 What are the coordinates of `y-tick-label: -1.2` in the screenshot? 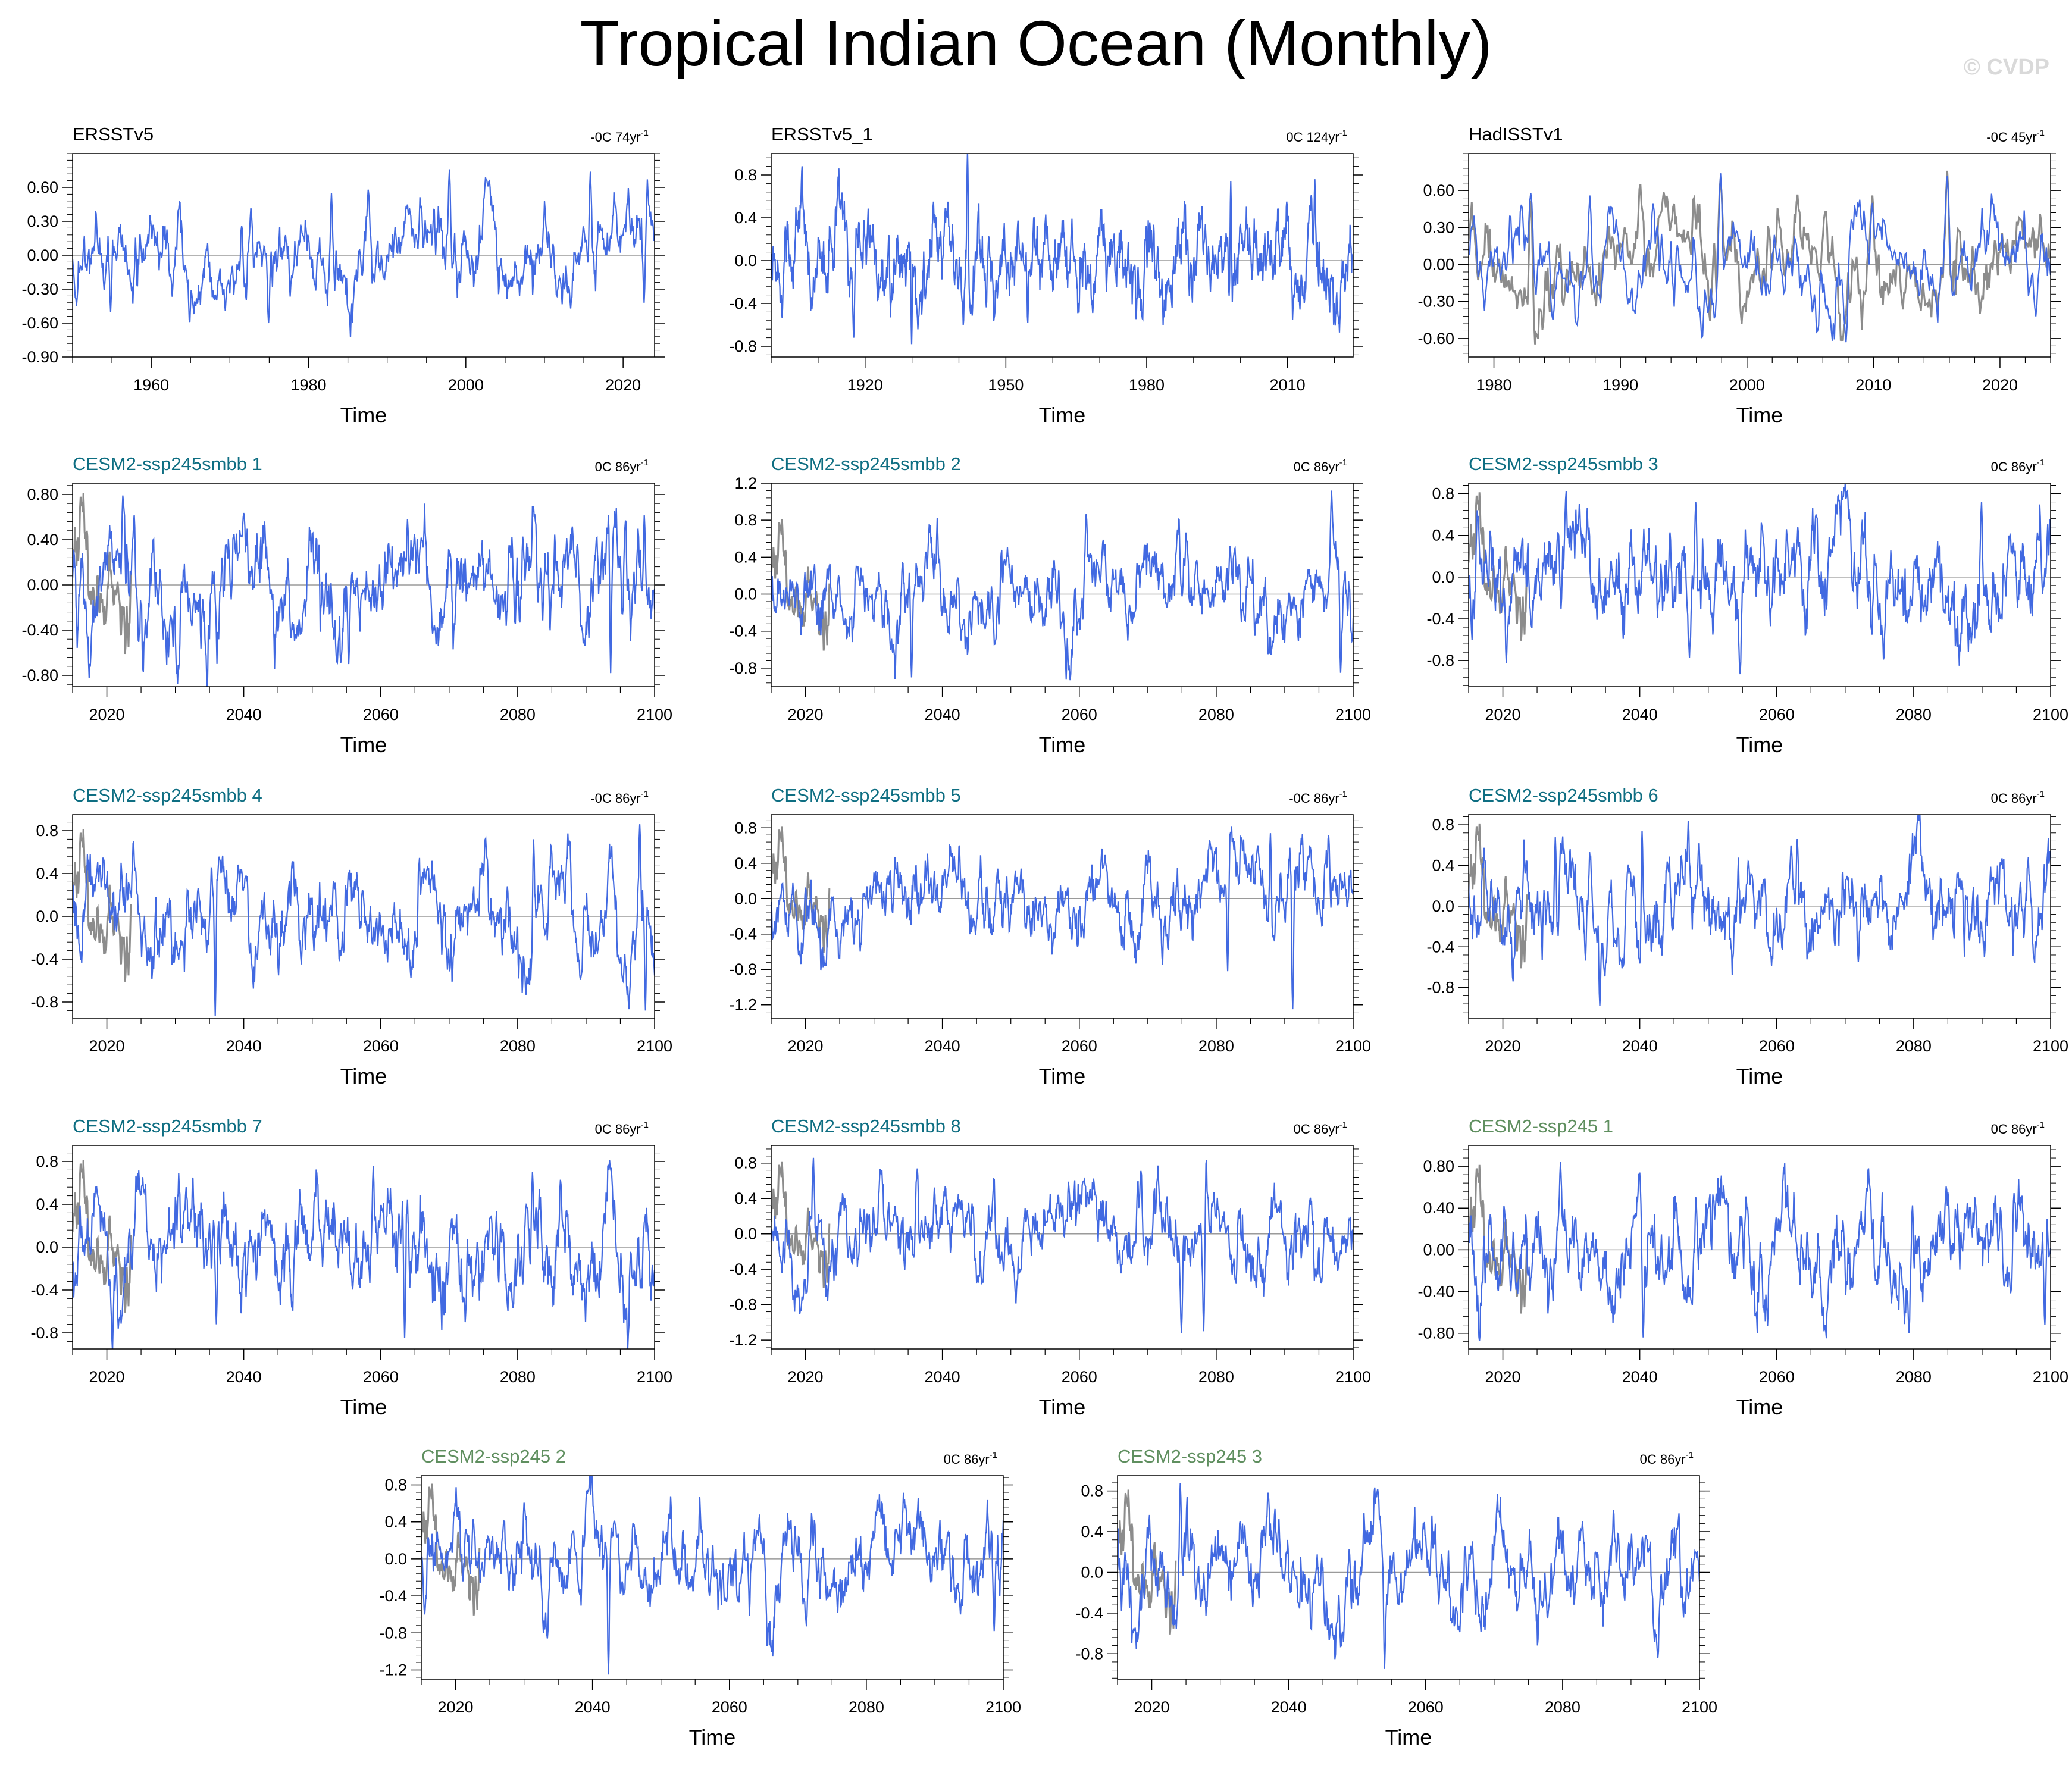 It's located at (743, 1340).